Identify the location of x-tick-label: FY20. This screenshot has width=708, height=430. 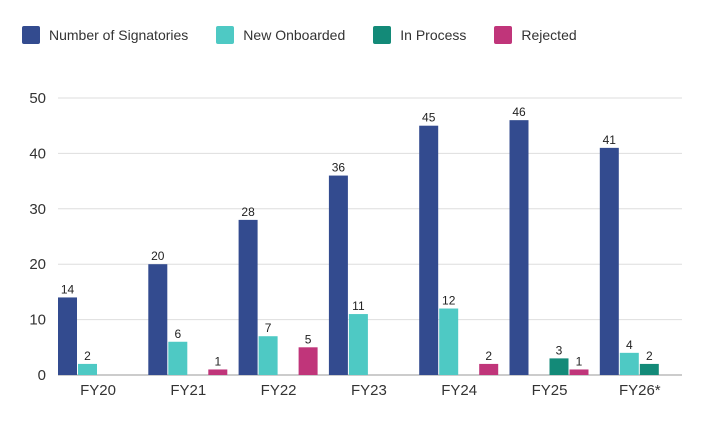
(98, 390).